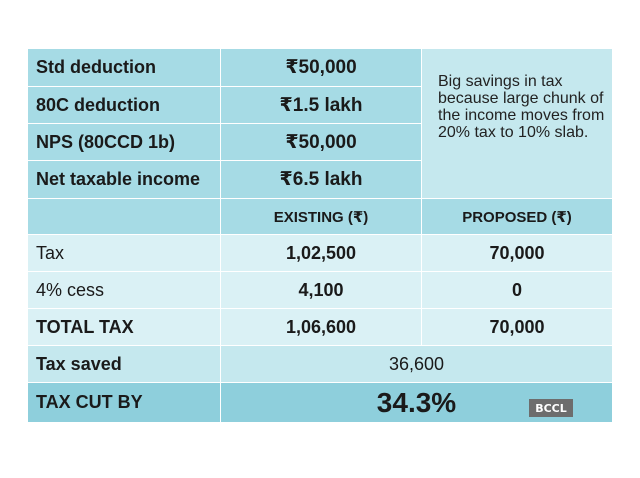  What do you see at coordinates (124, 364) in the screenshot?
I see `row-label-tax-saved: Tax saved` at bounding box center [124, 364].